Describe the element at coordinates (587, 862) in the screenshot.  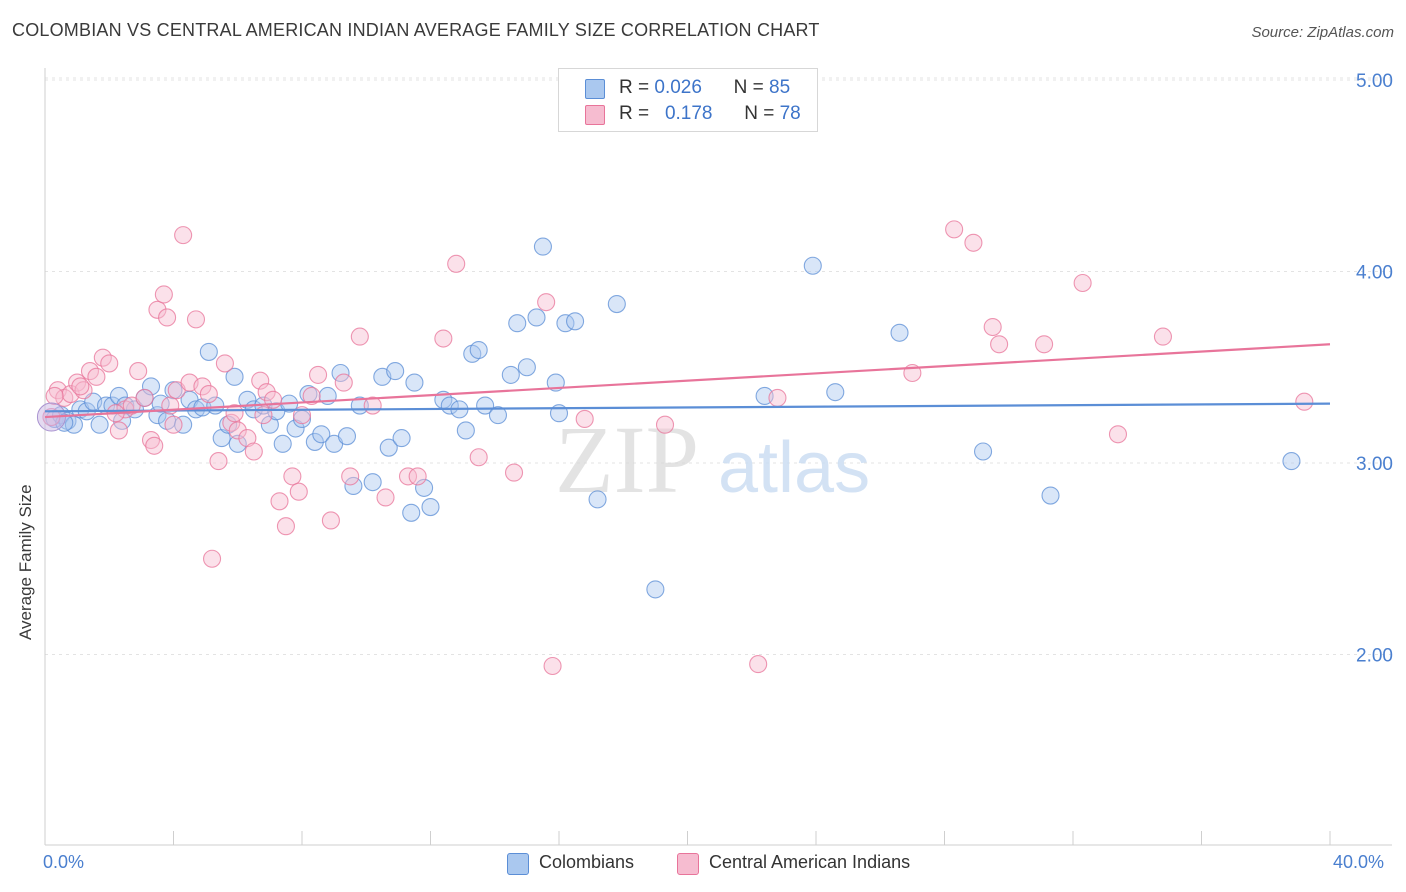
I see `legend-label-colombians: Colombians` at that location.